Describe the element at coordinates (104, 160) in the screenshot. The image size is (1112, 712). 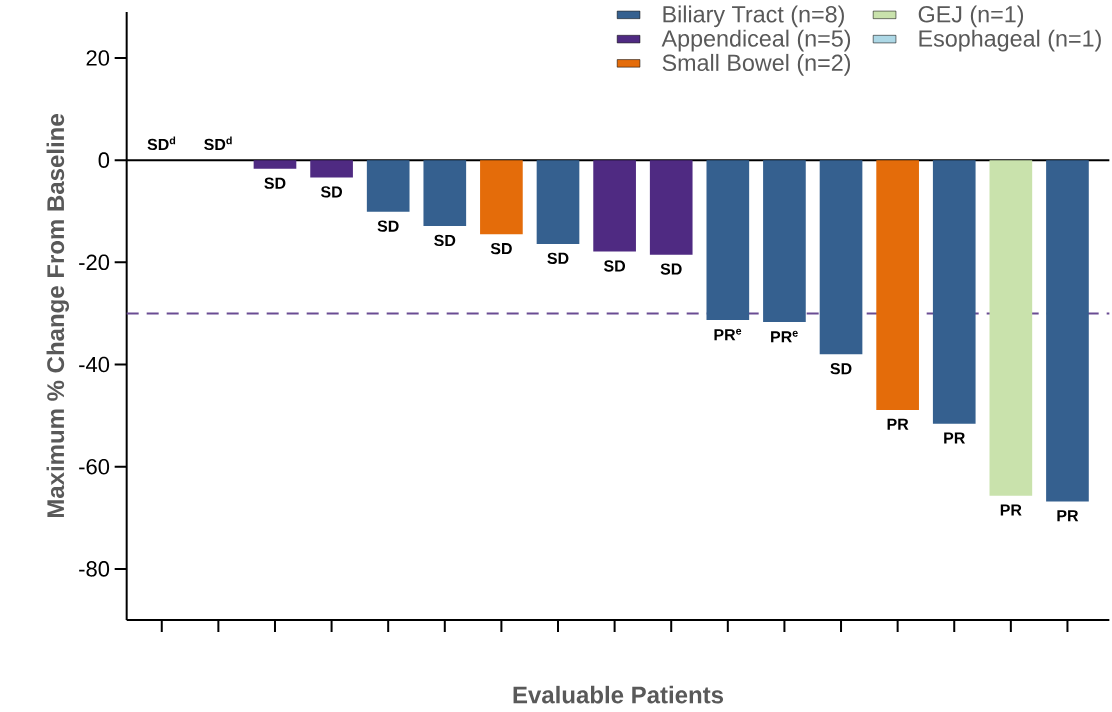
I see `y-tick-label: 0` at that location.